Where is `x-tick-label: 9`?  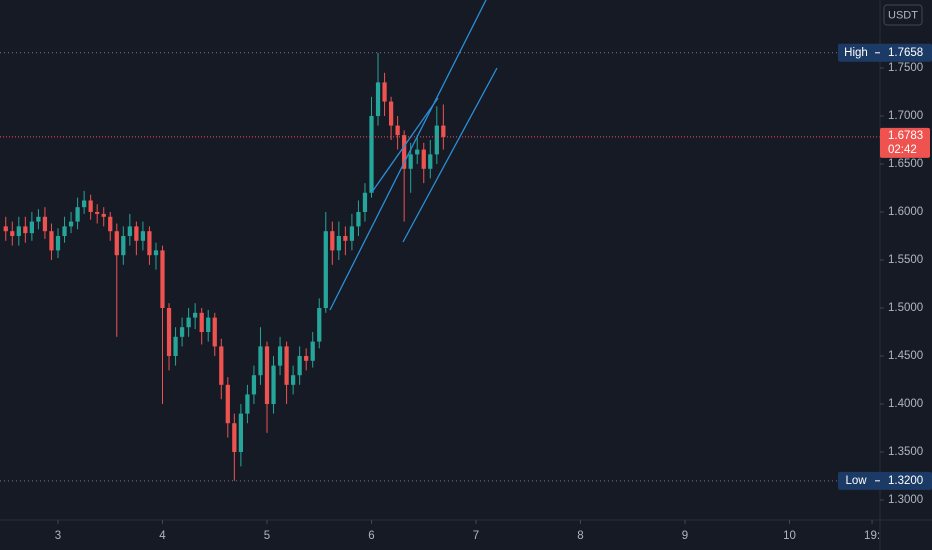 x-tick-label: 9 is located at coordinates (685, 536).